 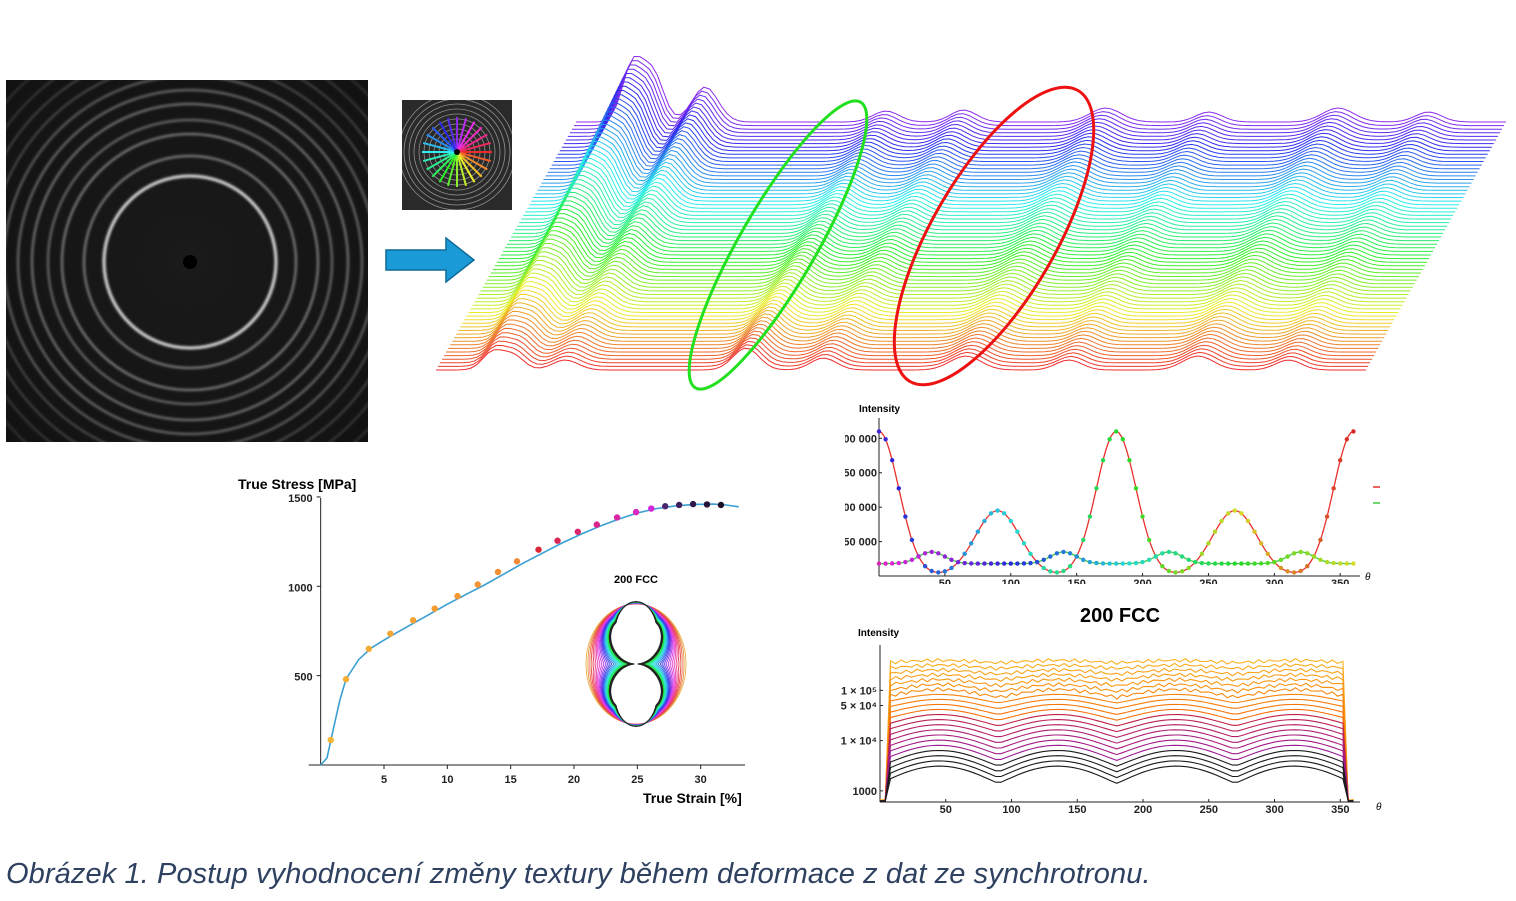 I want to click on y-tick-label: 100 000, so click(x=861, y=508).